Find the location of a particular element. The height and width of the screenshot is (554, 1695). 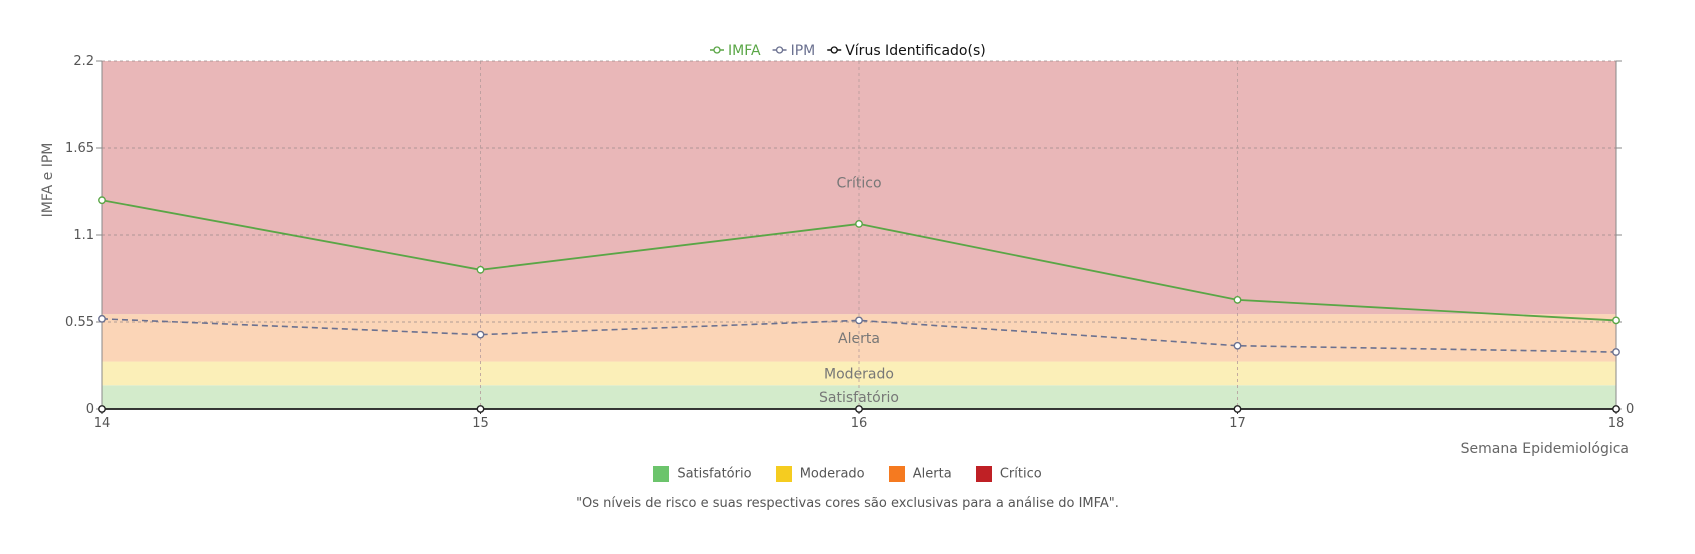

y-axis-title: IMFA e IPM is located at coordinates (48, 180).